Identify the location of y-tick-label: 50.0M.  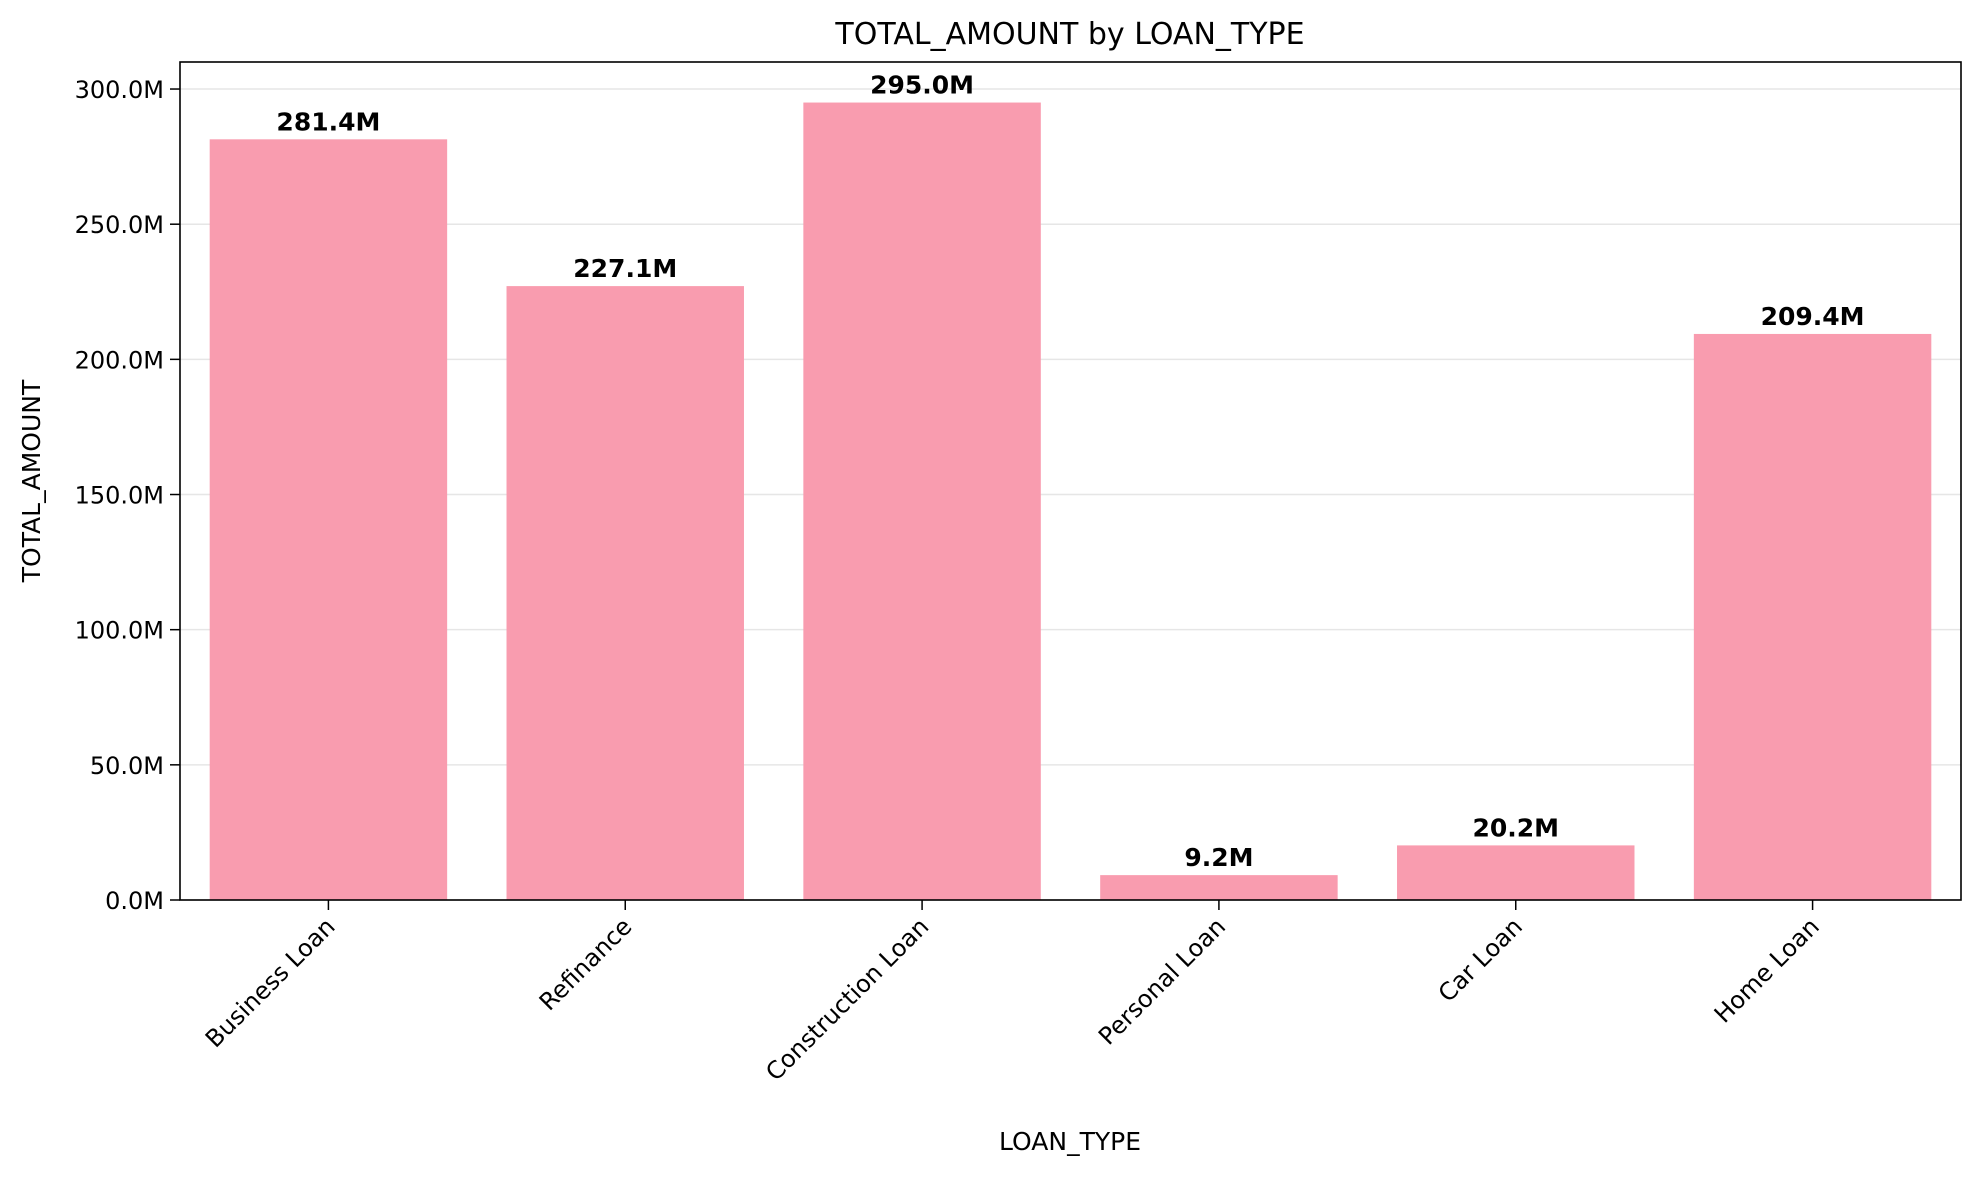
(127, 766).